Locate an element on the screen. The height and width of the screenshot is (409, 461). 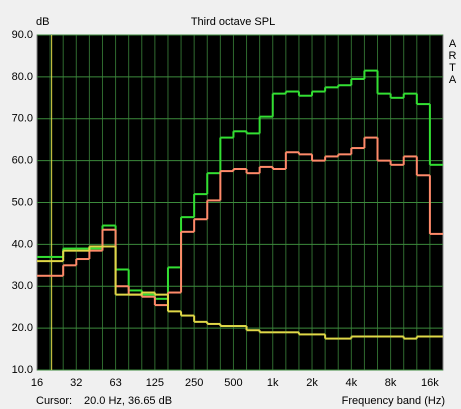
y-tick-label: 30.0 is located at coordinates (22, 286).